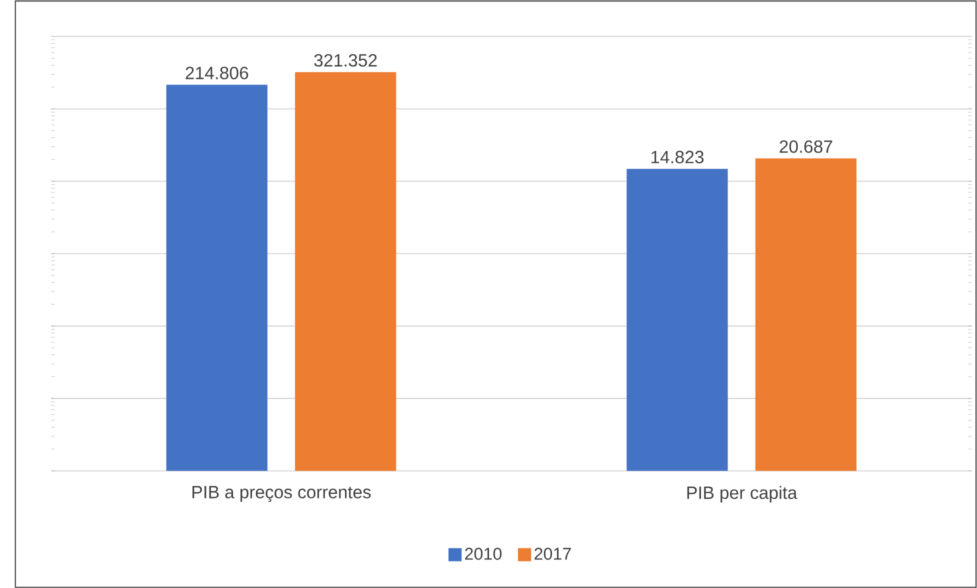  I want to click on legend-label: 2017, so click(552, 554).